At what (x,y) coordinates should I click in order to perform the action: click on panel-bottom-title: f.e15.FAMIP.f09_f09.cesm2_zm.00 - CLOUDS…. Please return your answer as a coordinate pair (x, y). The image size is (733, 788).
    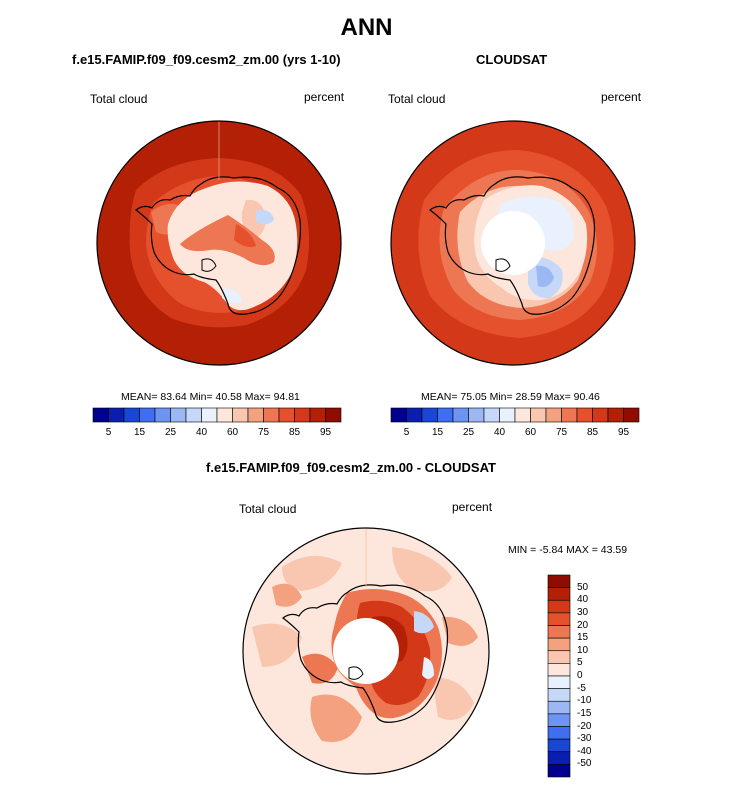
    Looking at the image, I should click on (351, 467).